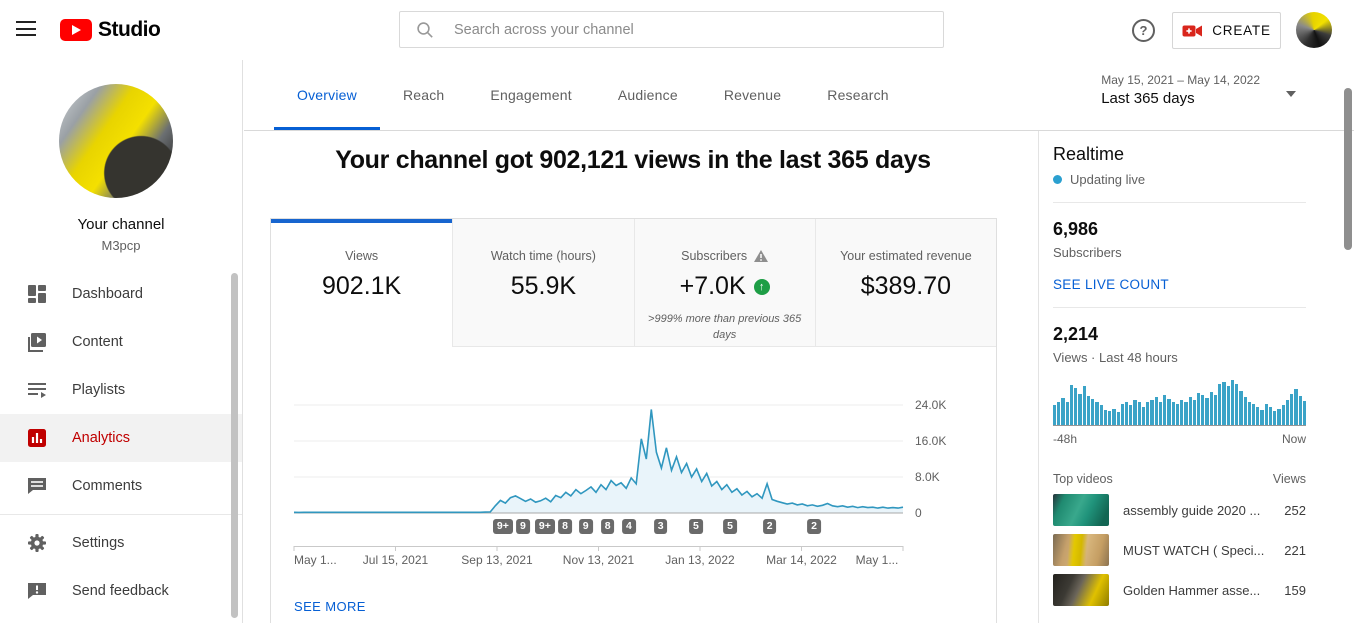 Image resolution: width=1354 pixels, height=623 pixels. Describe the element at coordinates (858, 95) in the screenshot. I see `tab-research: Research` at that location.